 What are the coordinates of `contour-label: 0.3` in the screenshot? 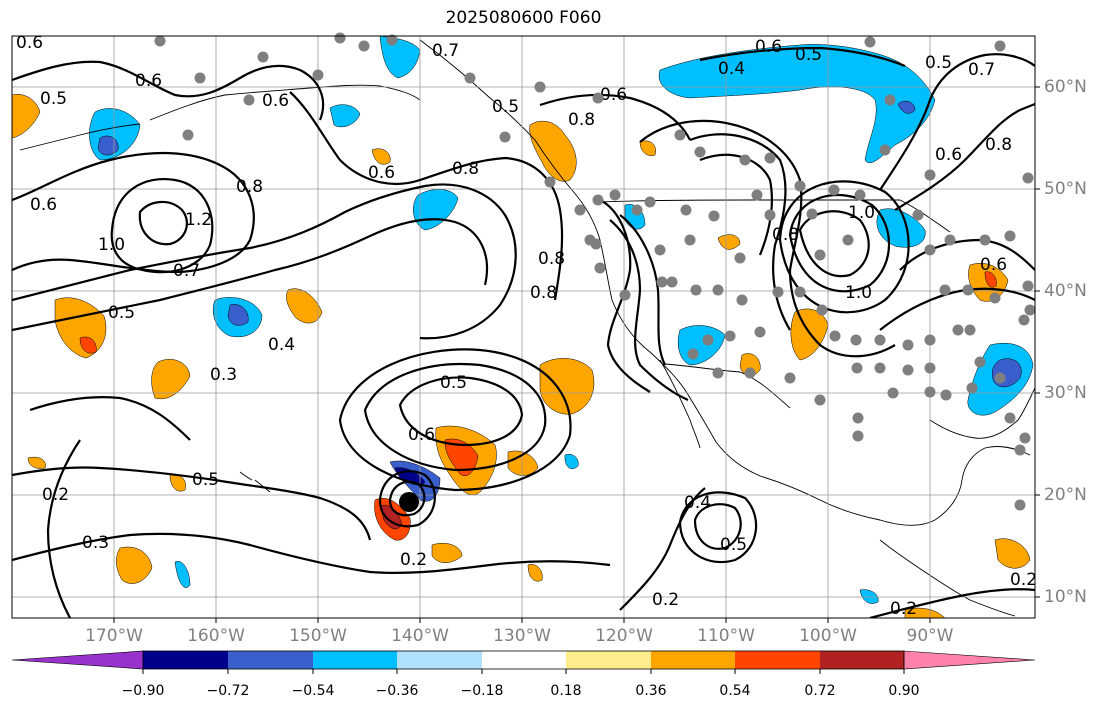 It's located at (95, 543).